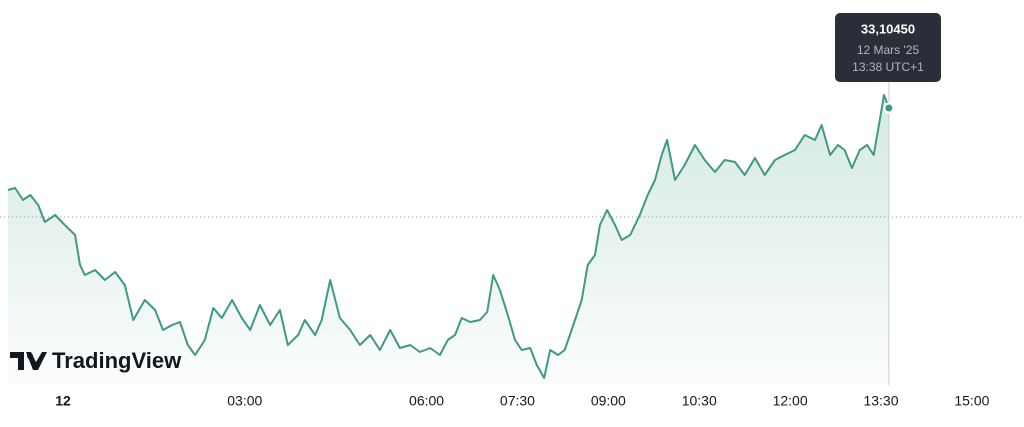 Image resolution: width=1024 pixels, height=427 pixels. What do you see at coordinates (889, 108) in the screenshot?
I see `last-point` at bounding box center [889, 108].